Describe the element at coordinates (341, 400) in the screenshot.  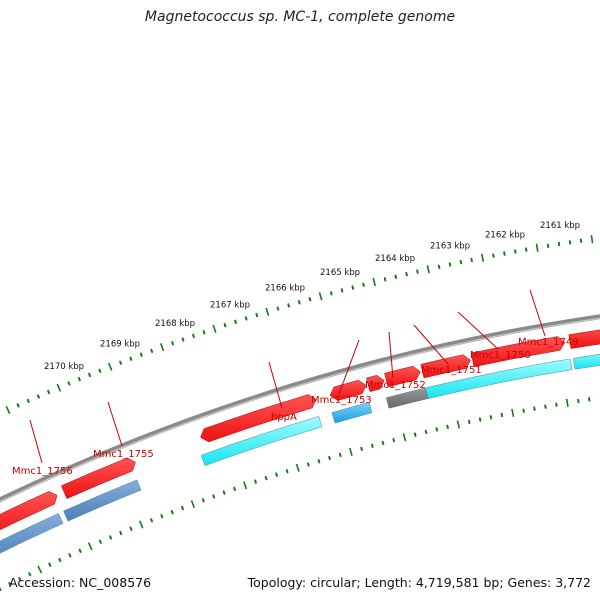
I see `gene-label: Mmc1_1753` at that location.